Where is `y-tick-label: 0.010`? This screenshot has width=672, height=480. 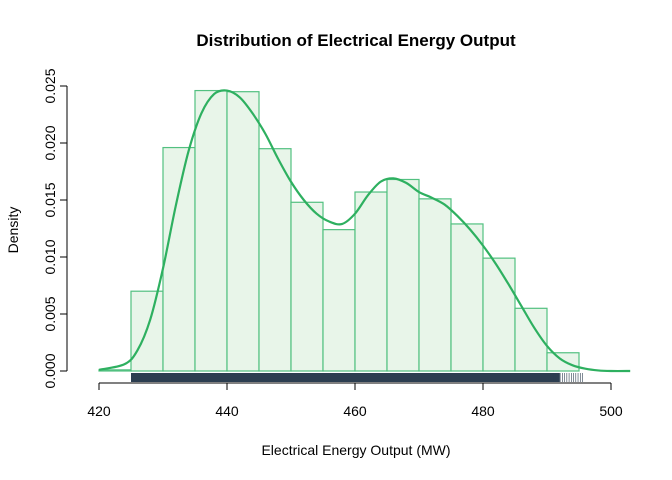 y-tick-label: 0.010 is located at coordinates (50, 256).